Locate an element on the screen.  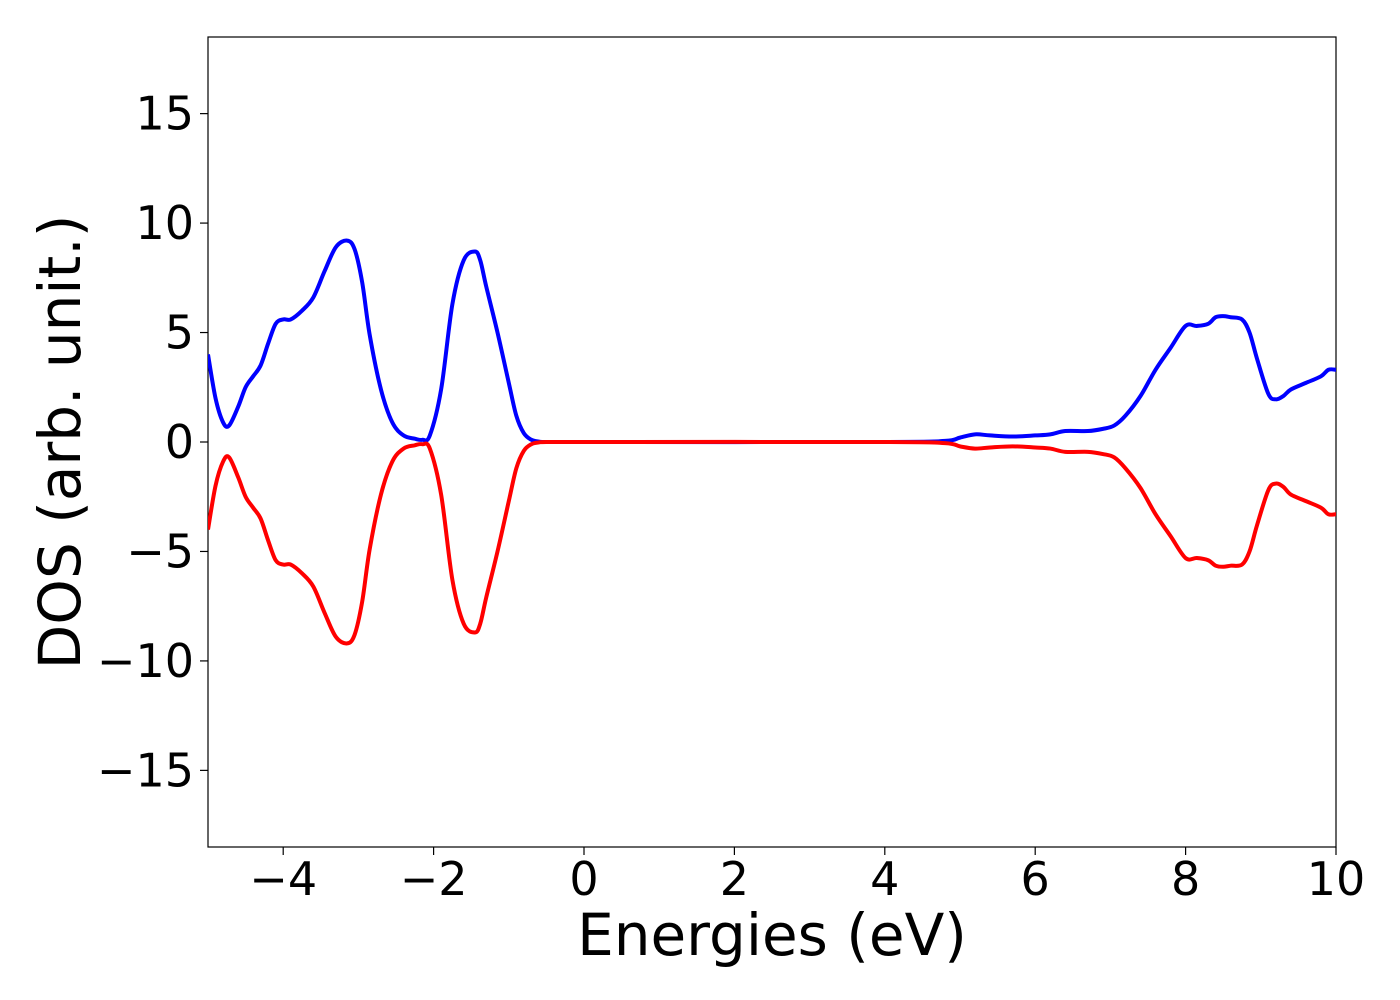
x-tick-label: −2 is located at coordinates (434, 879).